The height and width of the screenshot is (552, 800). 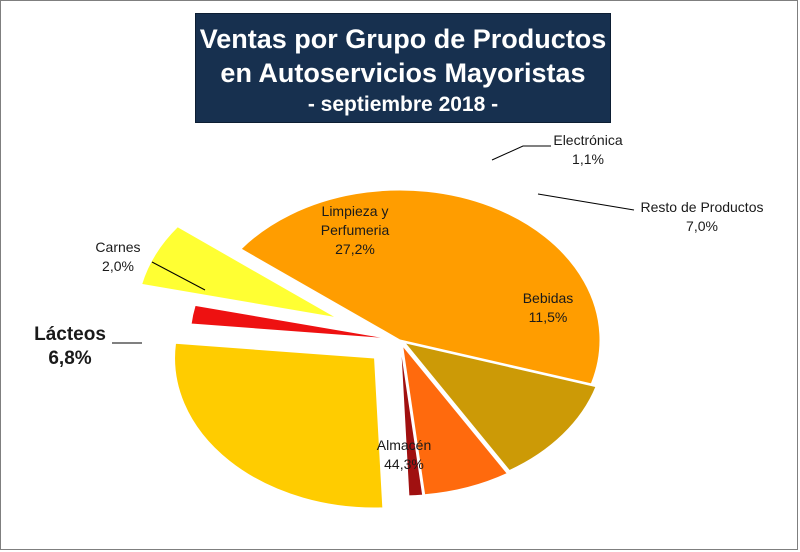 What do you see at coordinates (279, 425) in the screenshot?
I see `pie-slice-limpieza-y-perfumeria` at bounding box center [279, 425].